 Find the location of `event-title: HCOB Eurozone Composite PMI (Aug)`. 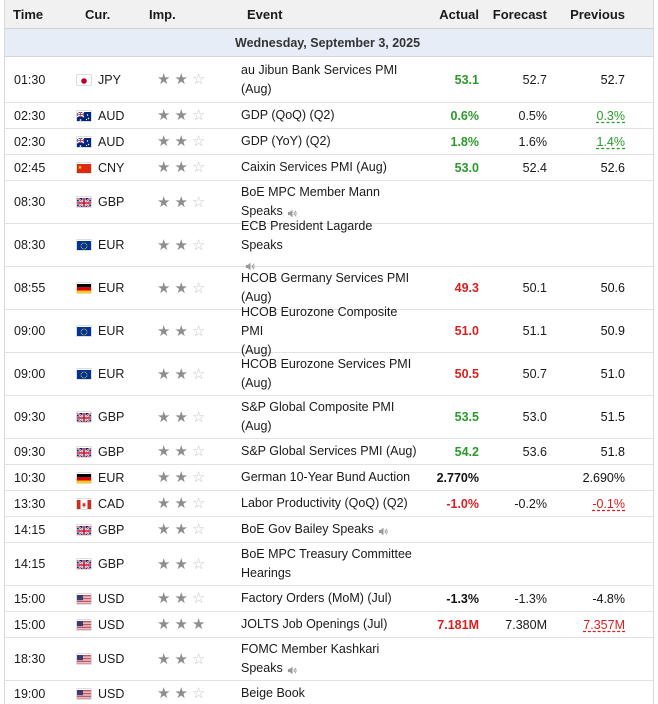

event-title: HCOB Eurozone Composite PMI (Aug) is located at coordinates (326, 331).